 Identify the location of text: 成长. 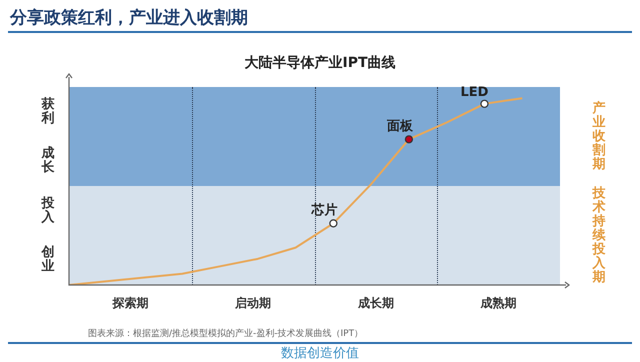
(48, 161).